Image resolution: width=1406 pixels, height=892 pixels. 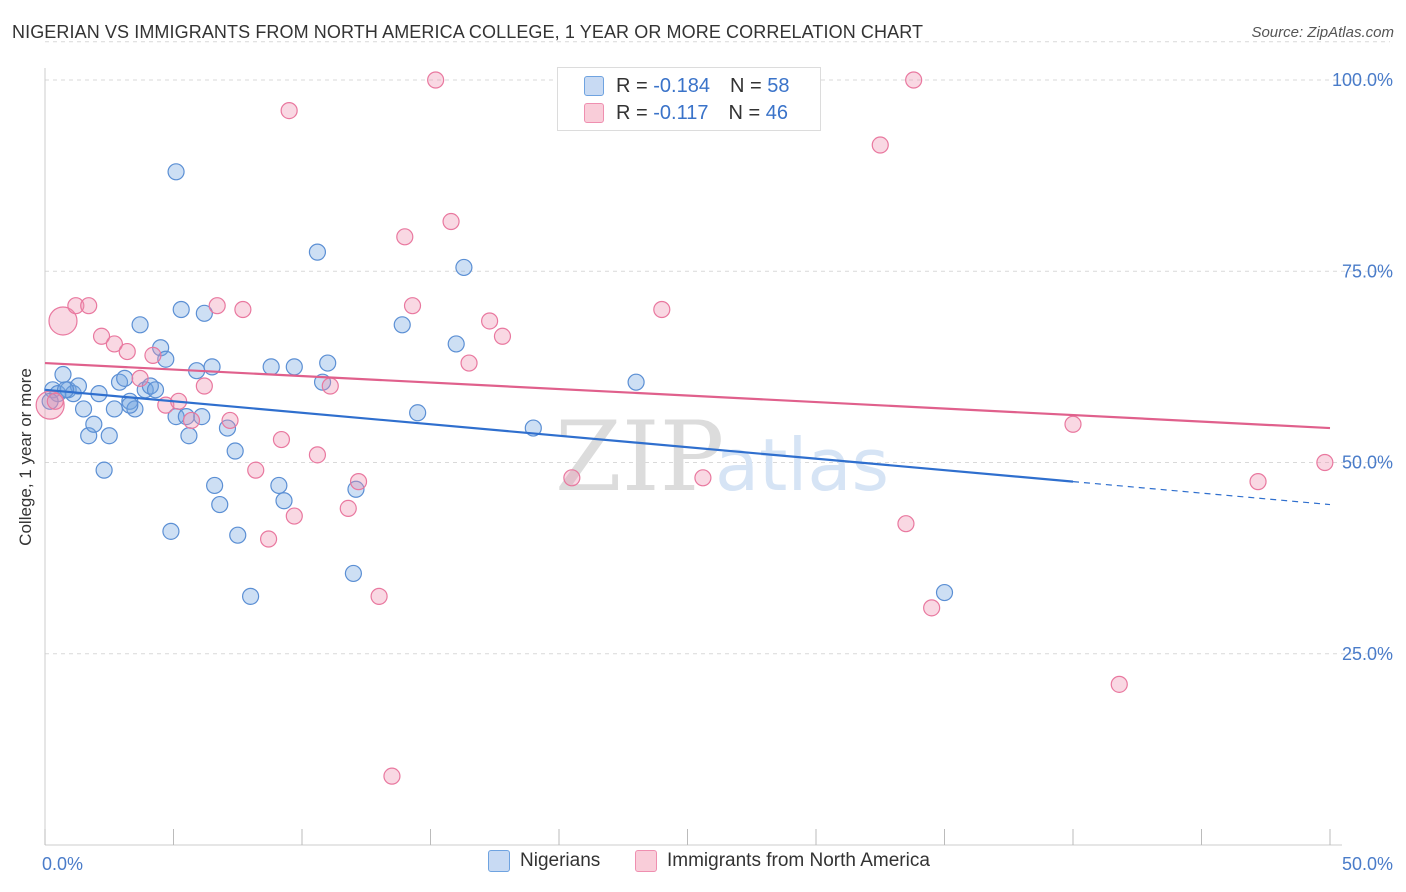 What do you see at coordinates (639, 457) in the screenshot?
I see `watermark-zip: ZIP` at bounding box center [639, 457].